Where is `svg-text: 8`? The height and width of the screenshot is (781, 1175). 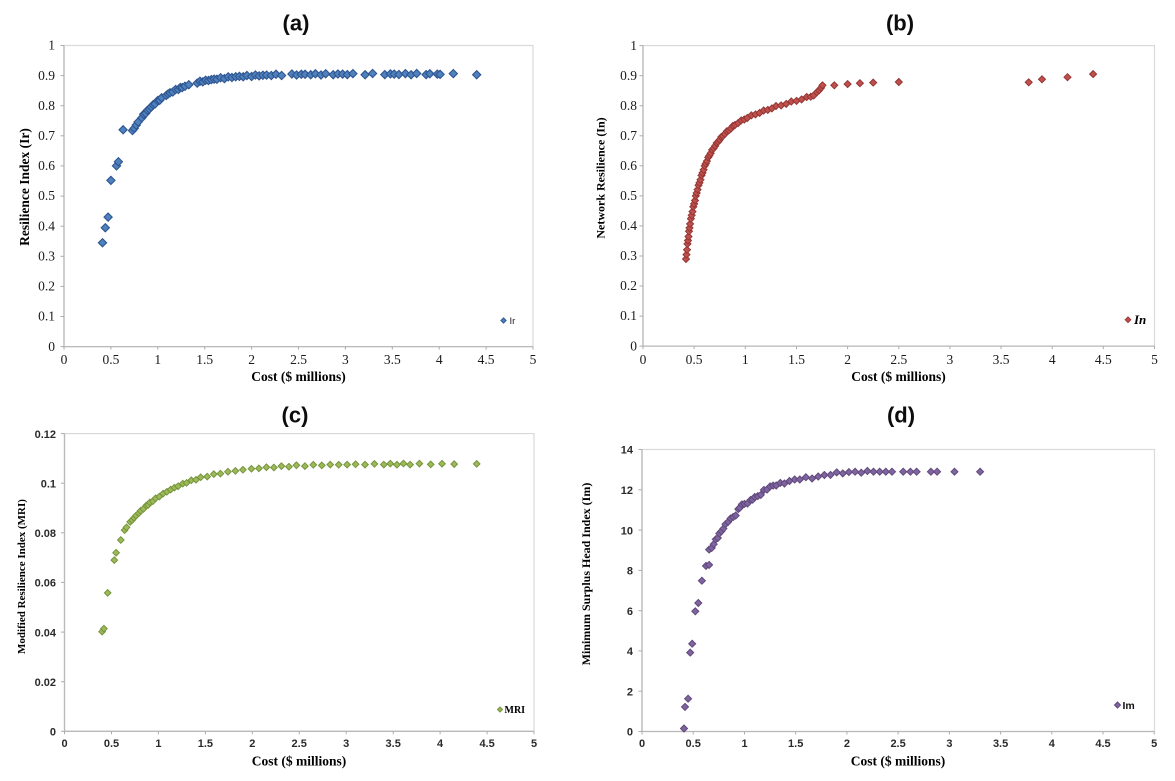
svg-text: 8 is located at coordinates (630, 572).